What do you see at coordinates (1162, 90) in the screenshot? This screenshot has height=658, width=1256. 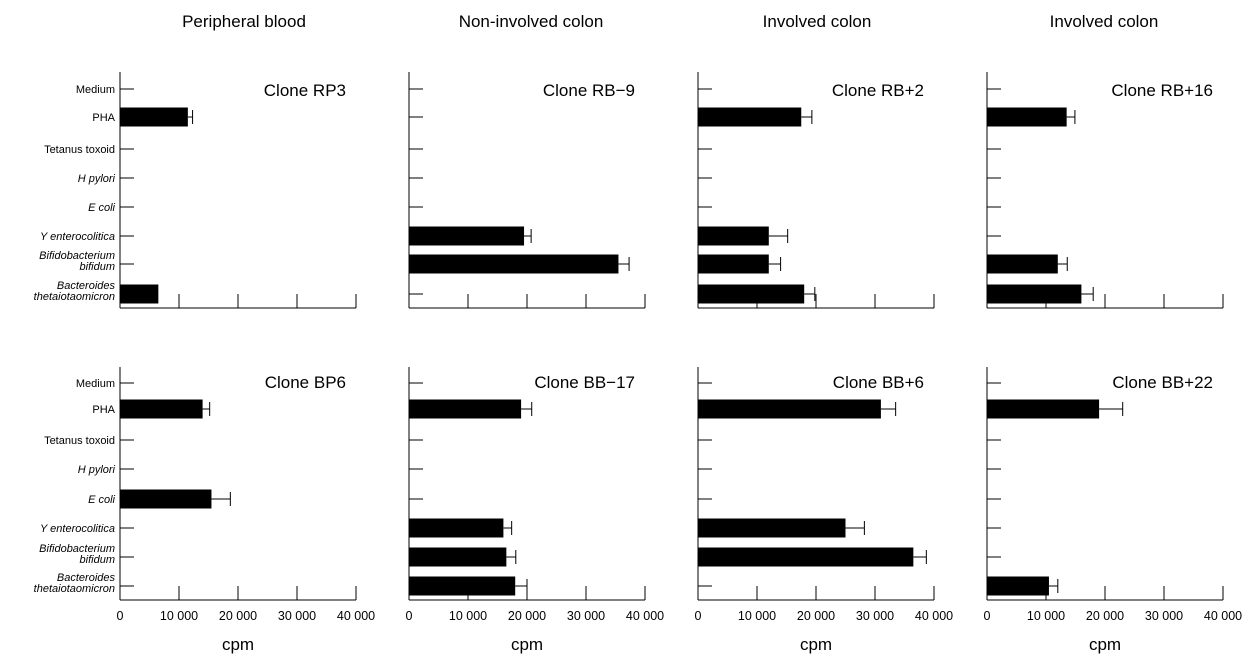 I see `clone-label: Clone RB+16` at bounding box center [1162, 90].